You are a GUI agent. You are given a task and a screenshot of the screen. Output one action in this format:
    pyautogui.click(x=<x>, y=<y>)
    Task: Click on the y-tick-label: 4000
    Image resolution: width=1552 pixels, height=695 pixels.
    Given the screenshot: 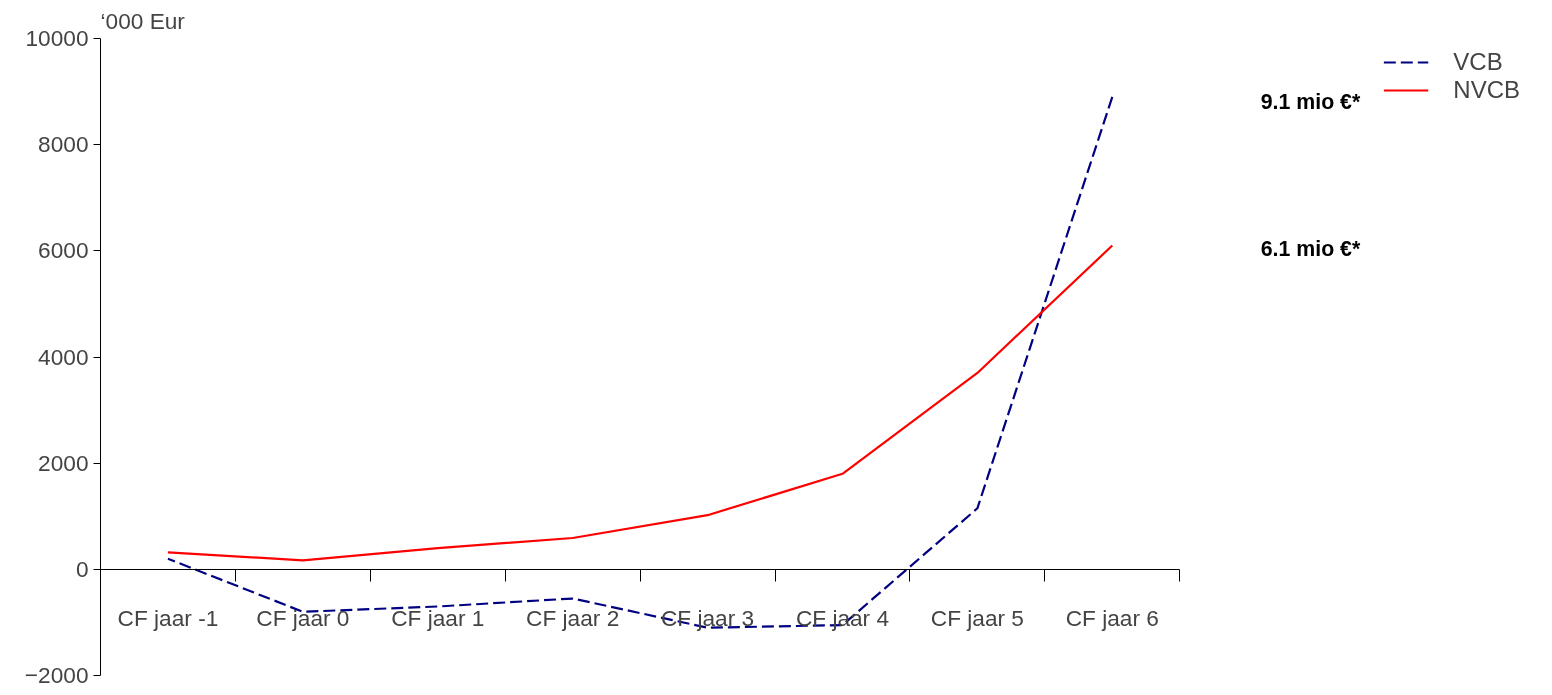 What is the action you would take?
    pyautogui.click(x=63, y=356)
    